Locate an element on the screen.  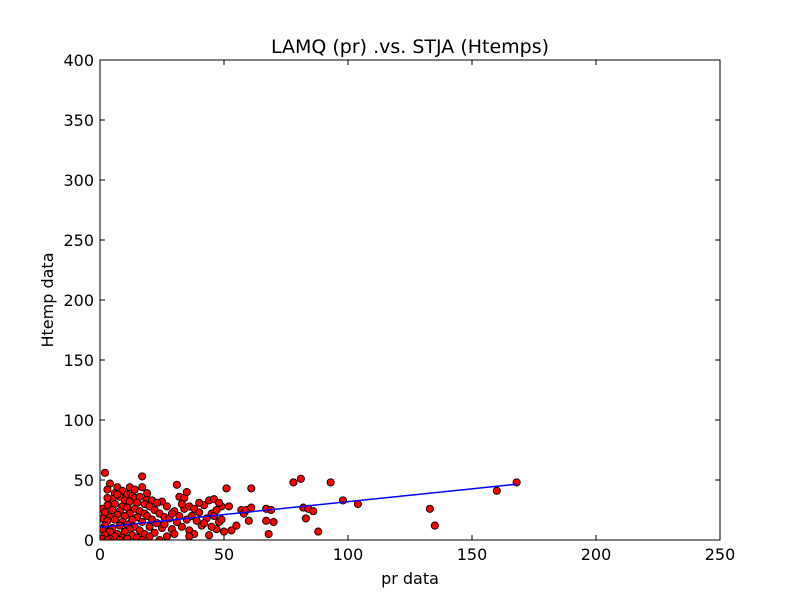
regression-line is located at coordinates (308, 506).